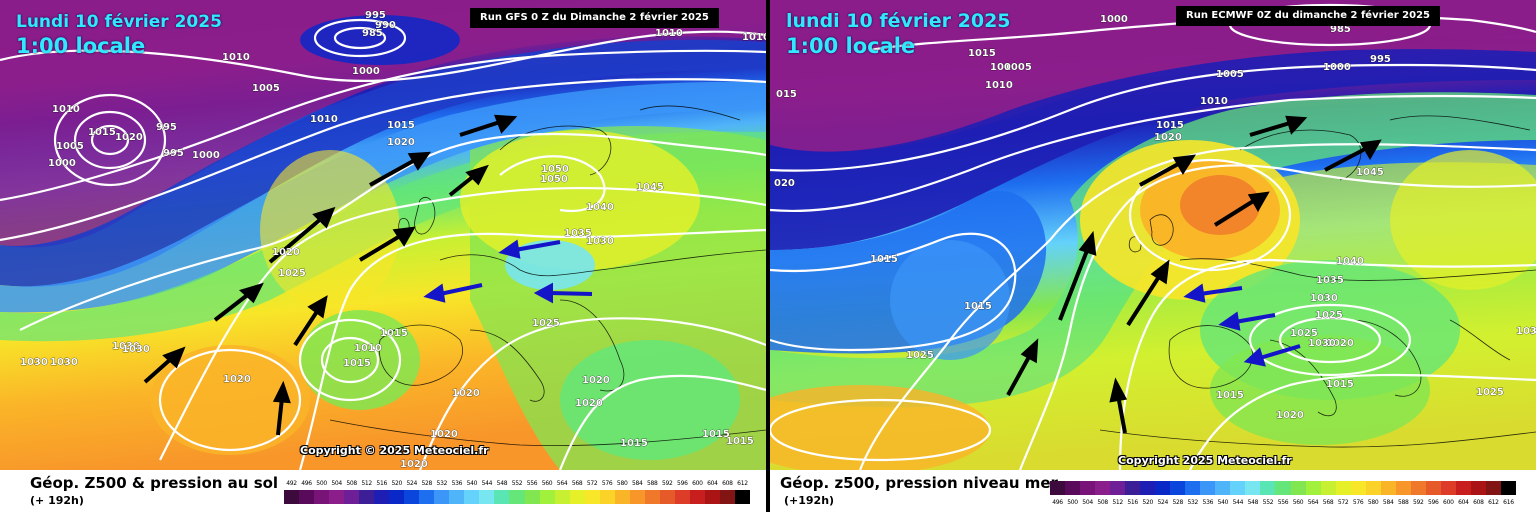 Image resolution: width=1536 pixels, height=512 pixels. I want to click on isobar-label: 1025, so click(292, 273).